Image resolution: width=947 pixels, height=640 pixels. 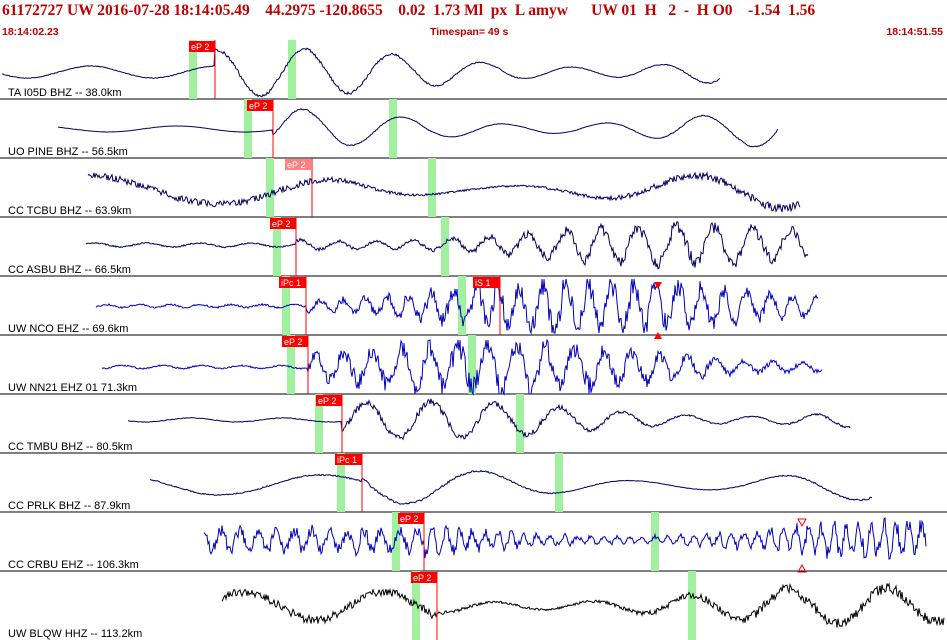 I want to click on trace-row: eP 2 TA I05D BHZ -- 38.0km, so click(x=473, y=70).